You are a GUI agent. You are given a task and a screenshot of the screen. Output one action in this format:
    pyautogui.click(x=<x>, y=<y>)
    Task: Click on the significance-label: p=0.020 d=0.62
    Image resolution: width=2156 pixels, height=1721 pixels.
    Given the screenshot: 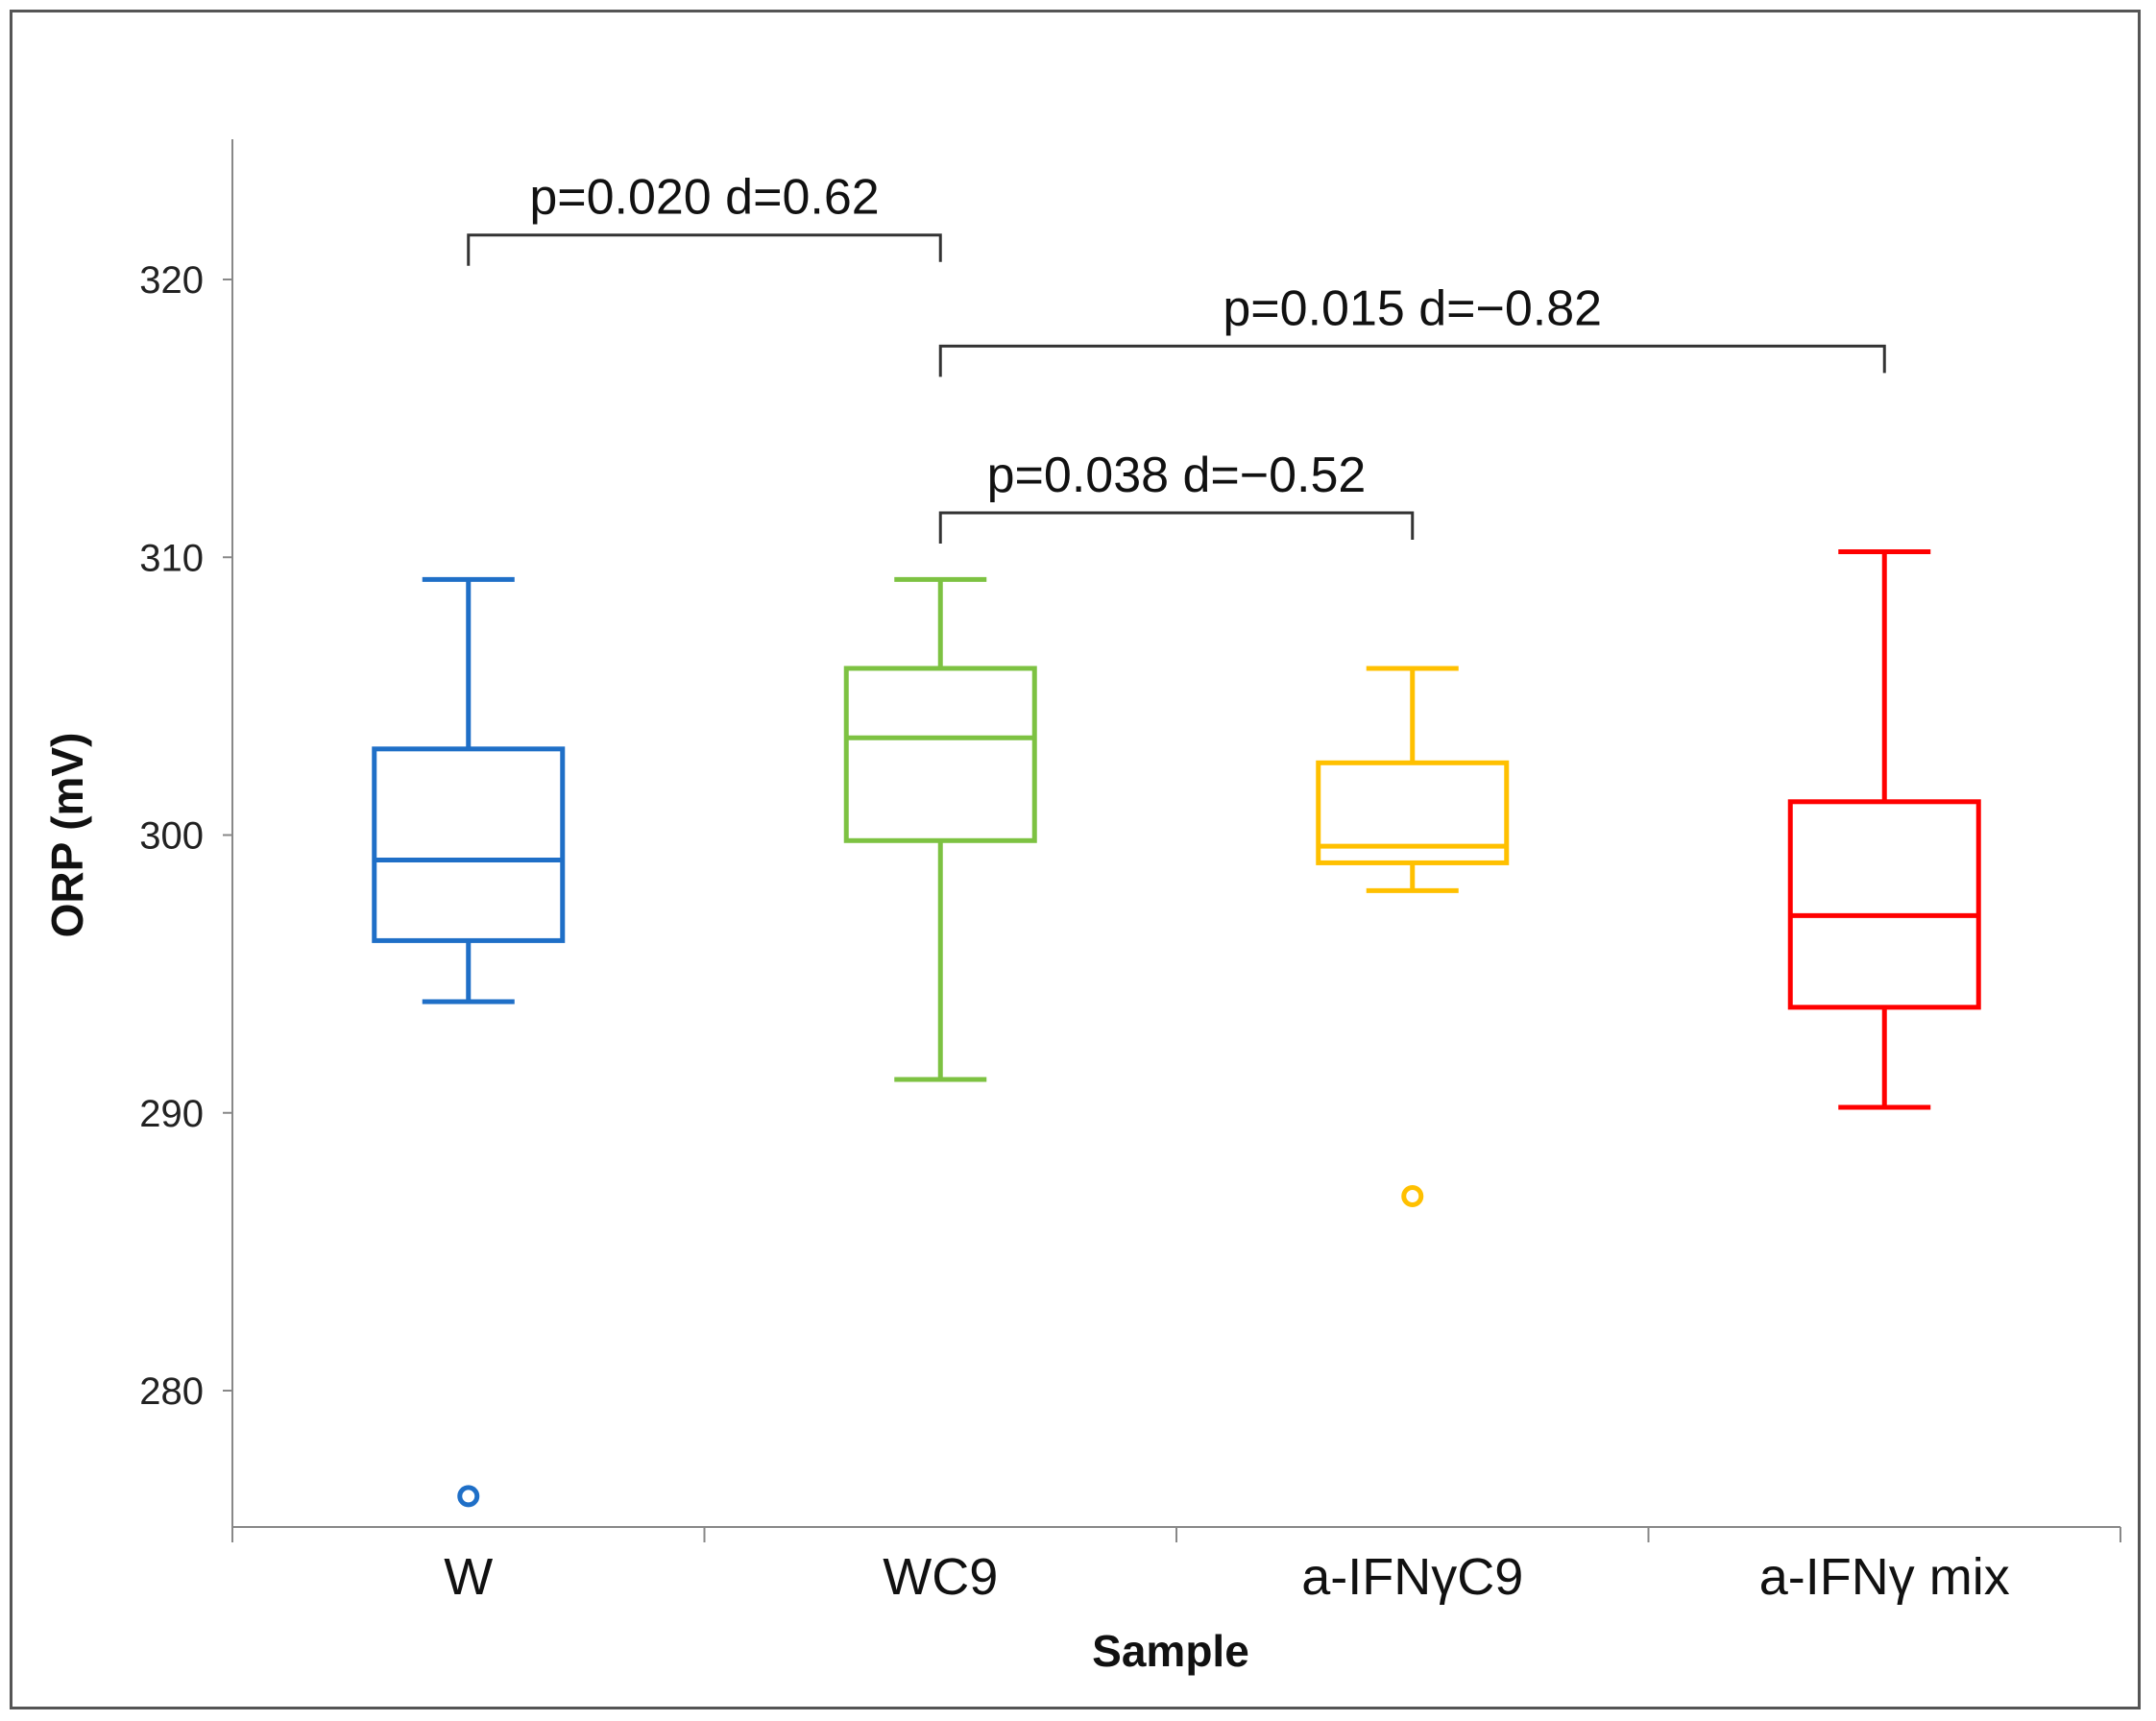 What is the action you would take?
    pyautogui.click(x=704, y=198)
    